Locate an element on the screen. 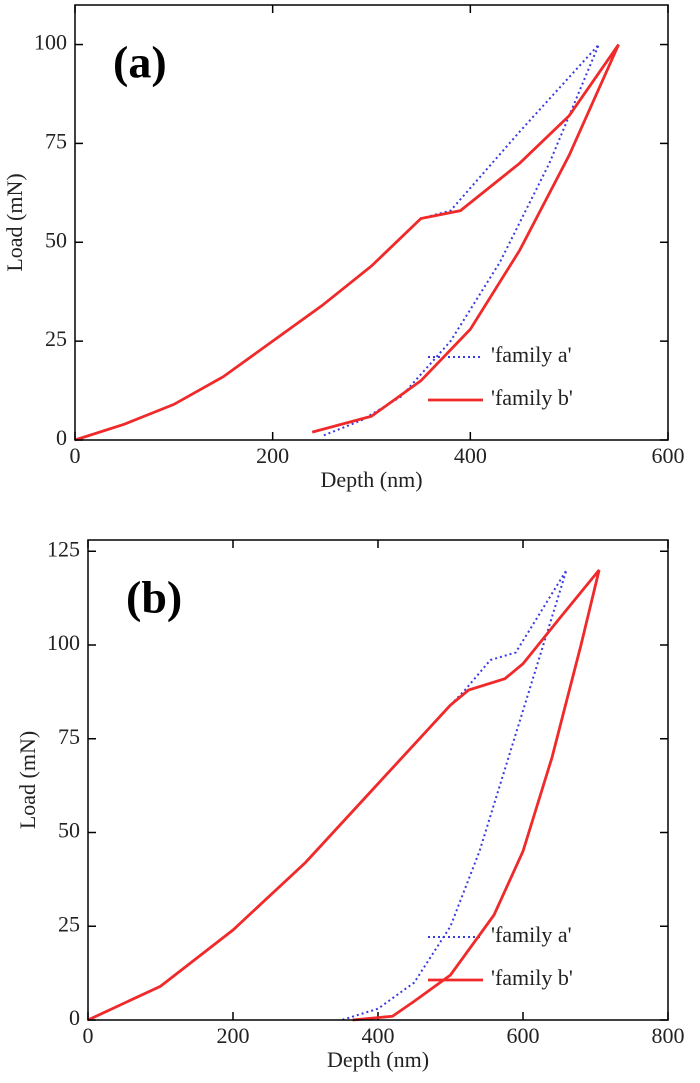  y-tick-label: 125 is located at coordinates (63, 548).